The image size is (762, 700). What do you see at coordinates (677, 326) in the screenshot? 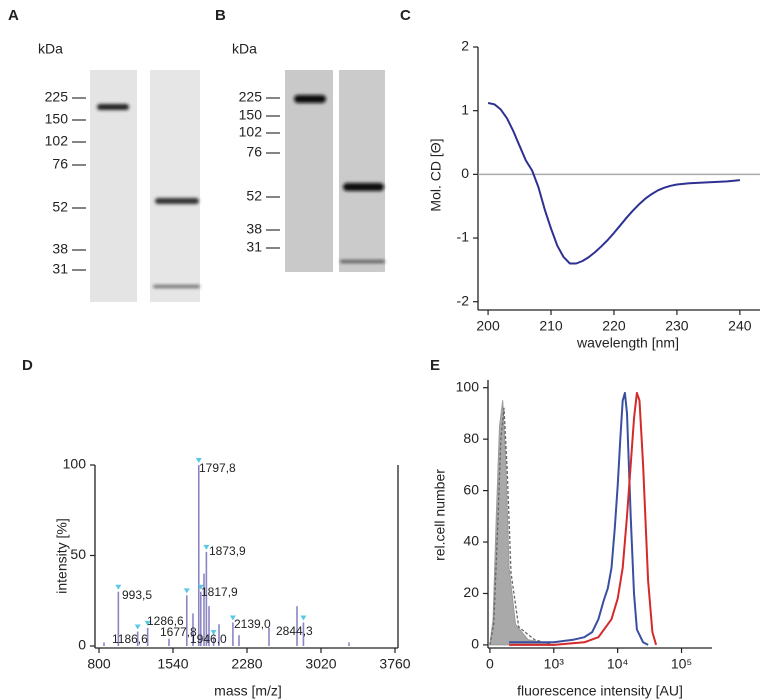
I see `x-tick-label: 230` at bounding box center [677, 326].